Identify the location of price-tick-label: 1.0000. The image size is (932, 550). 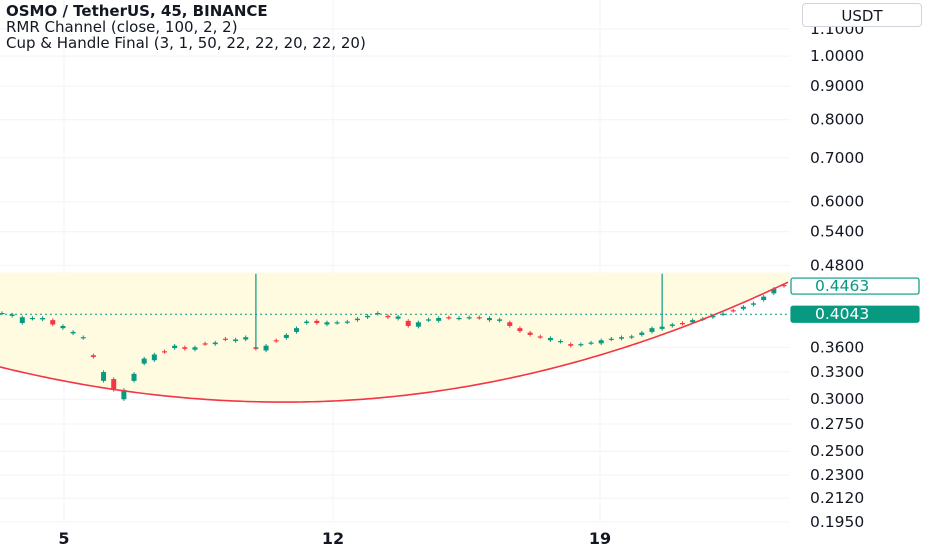
(837, 56).